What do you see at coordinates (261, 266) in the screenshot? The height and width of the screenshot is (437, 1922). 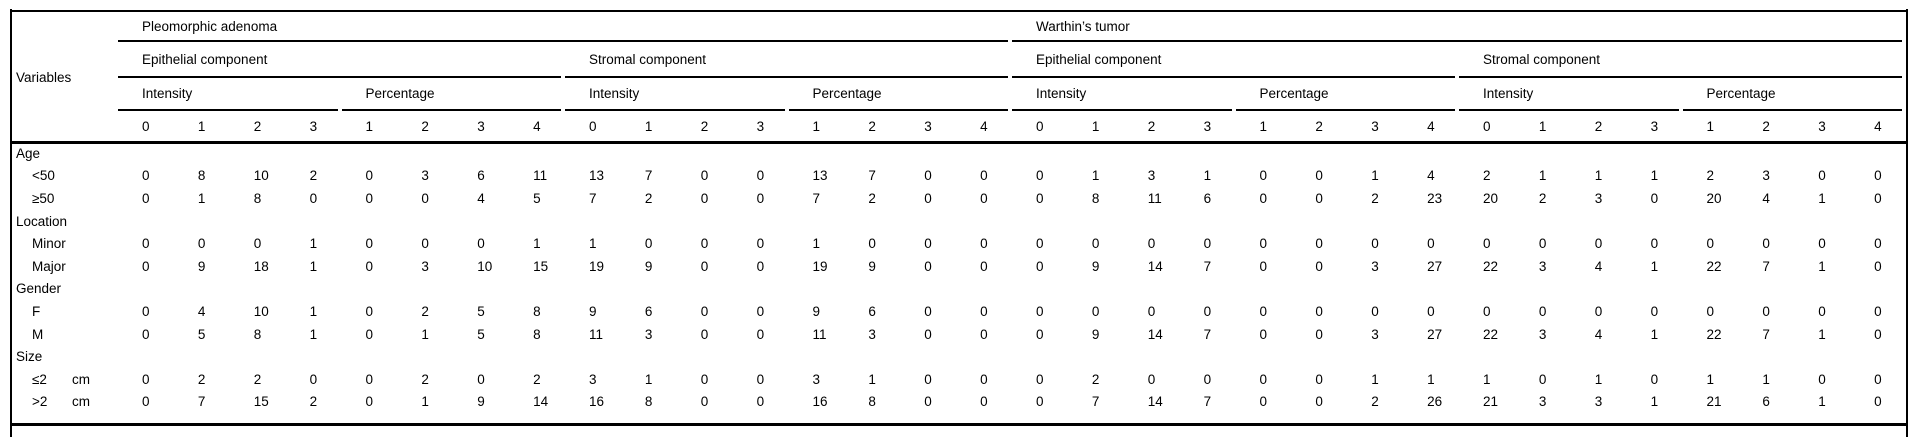 I see `data-cell: 18` at bounding box center [261, 266].